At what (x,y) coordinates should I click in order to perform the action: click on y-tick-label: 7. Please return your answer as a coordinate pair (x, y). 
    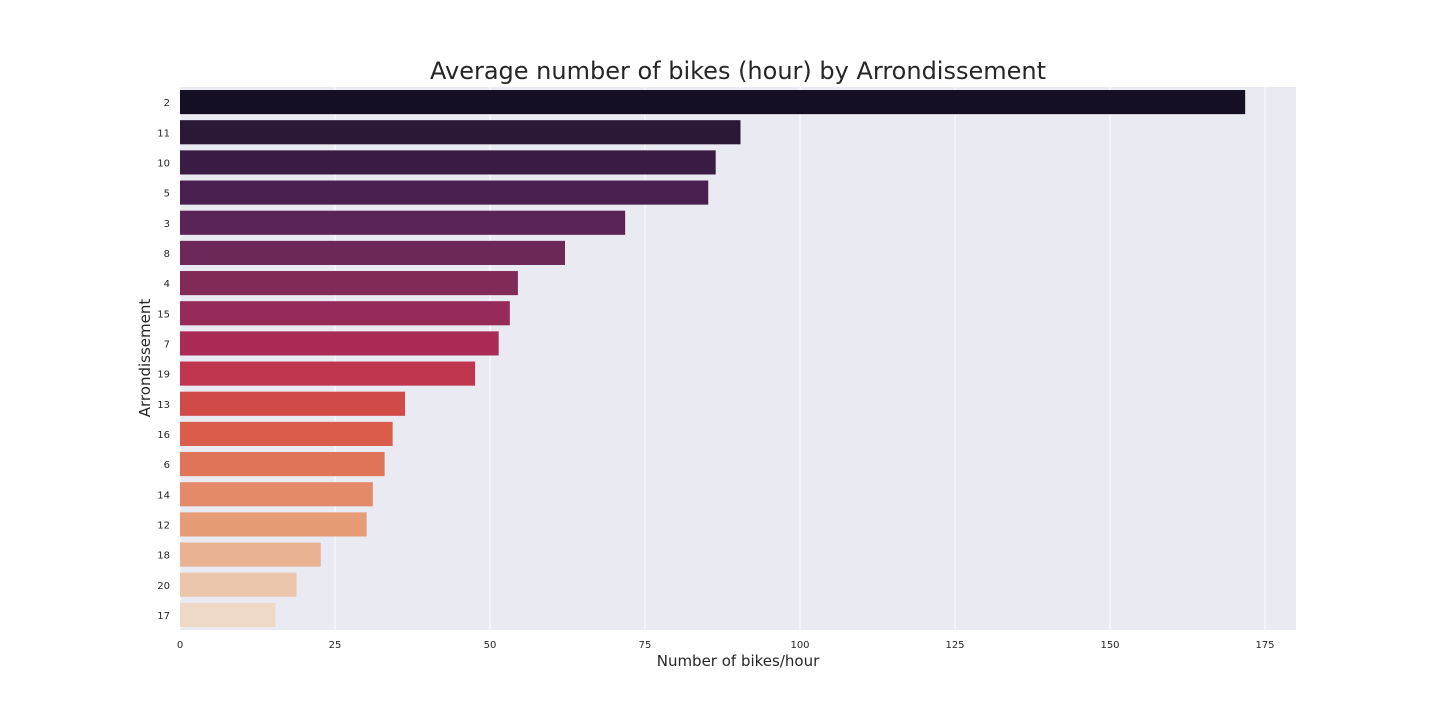
    Looking at the image, I should click on (167, 344).